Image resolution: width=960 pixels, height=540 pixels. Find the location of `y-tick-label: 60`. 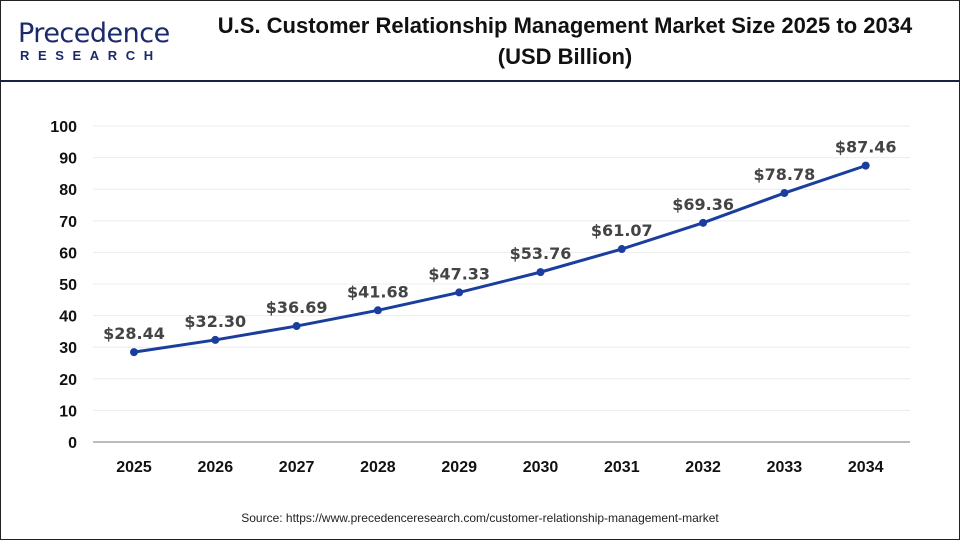

y-tick-label: 60 is located at coordinates (68, 253).